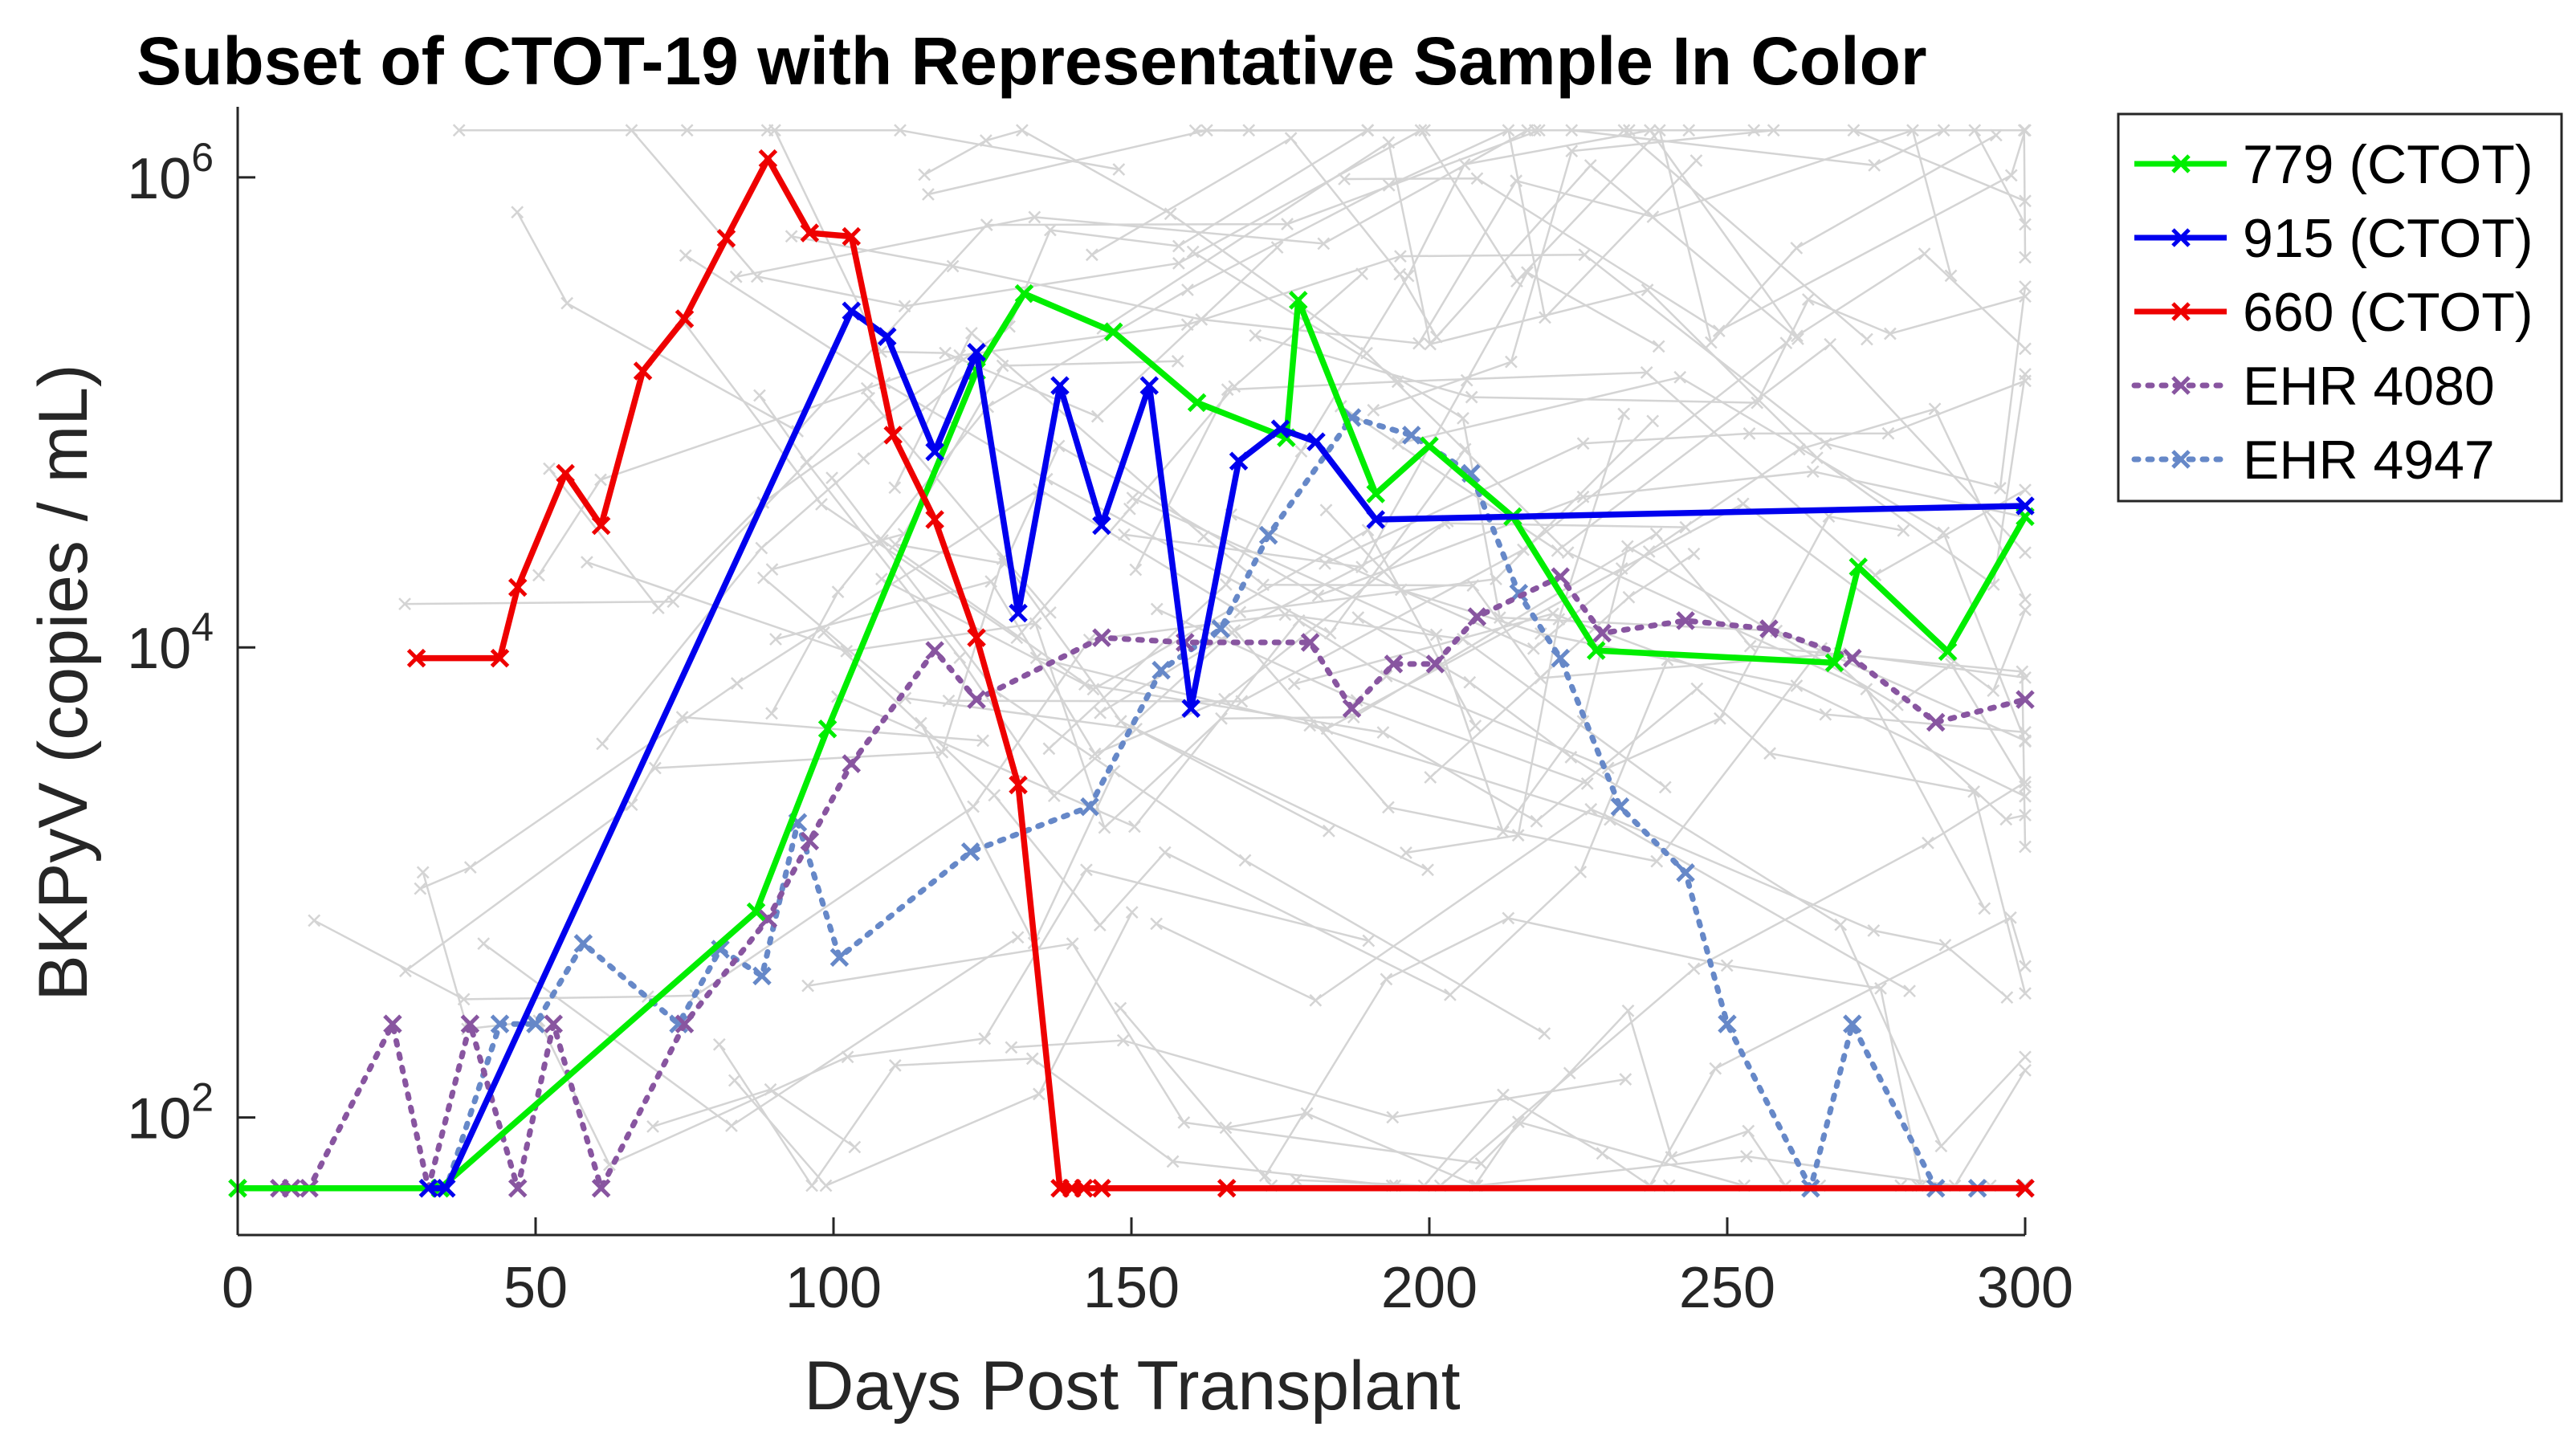 Image resolution: width=2576 pixels, height=1443 pixels. I want to click on x-tick-label: 0, so click(238, 1288).